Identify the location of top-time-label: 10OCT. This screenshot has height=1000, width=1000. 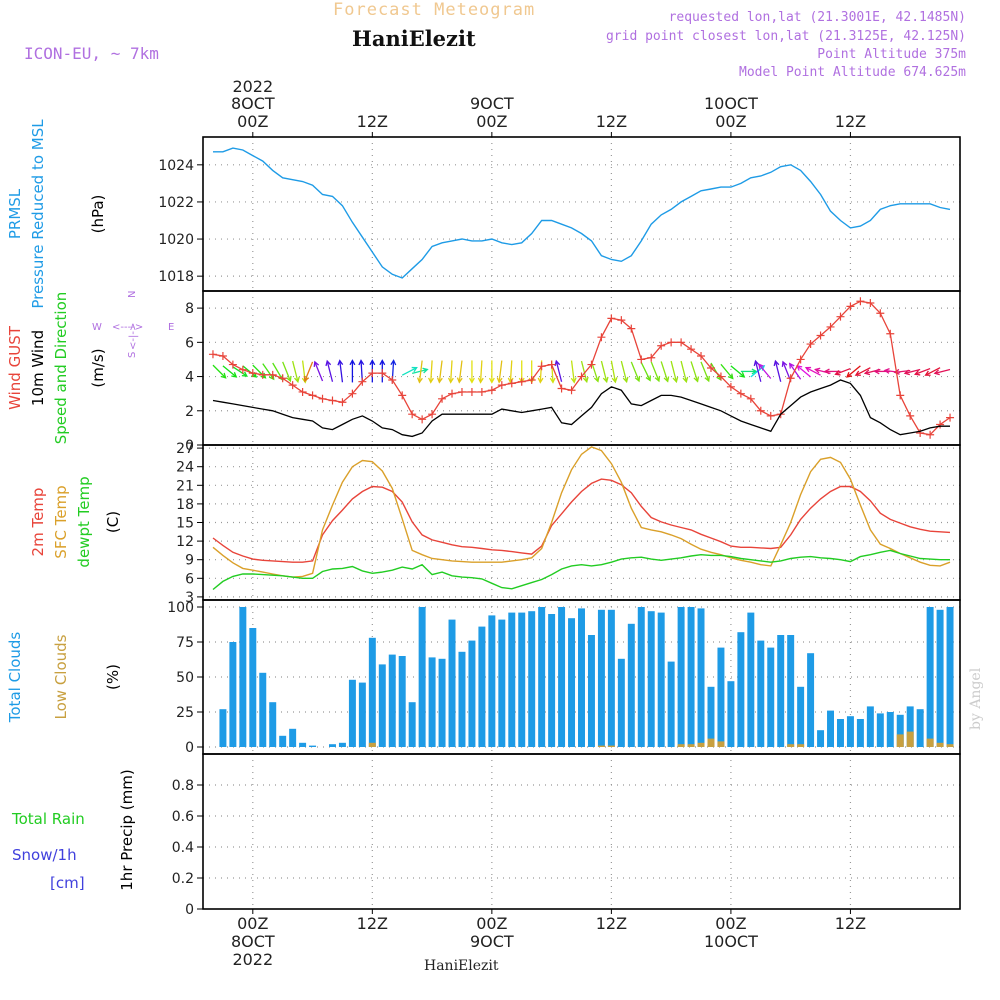
(731, 103).